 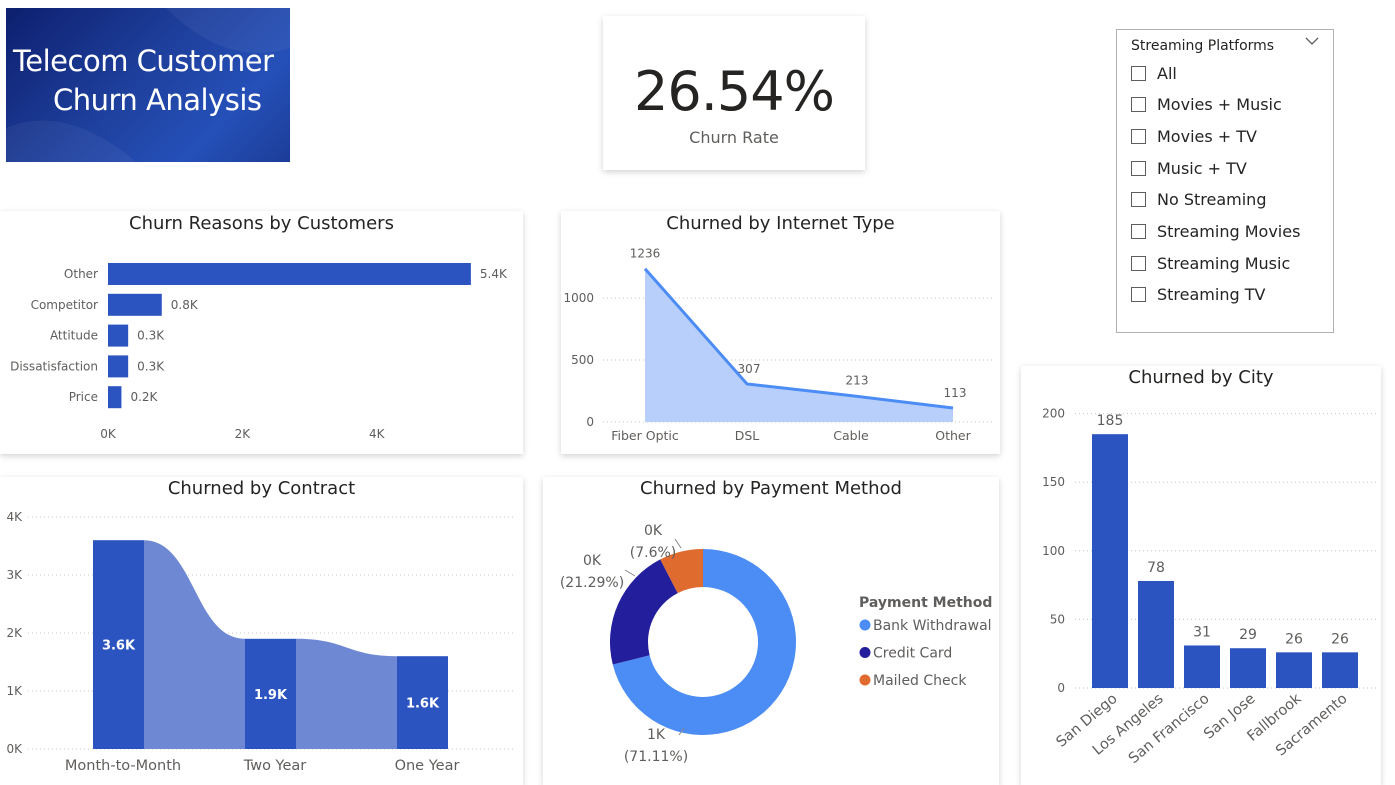 I want to click on slicer-option: All, so click(x=1154, y=73).